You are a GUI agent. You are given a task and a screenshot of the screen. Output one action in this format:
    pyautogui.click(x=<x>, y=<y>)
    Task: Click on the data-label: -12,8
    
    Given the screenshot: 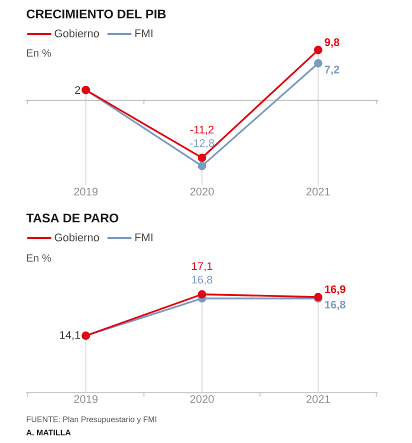 What is the action you would take?
    pyautogui.click(x=202, y=143)
    